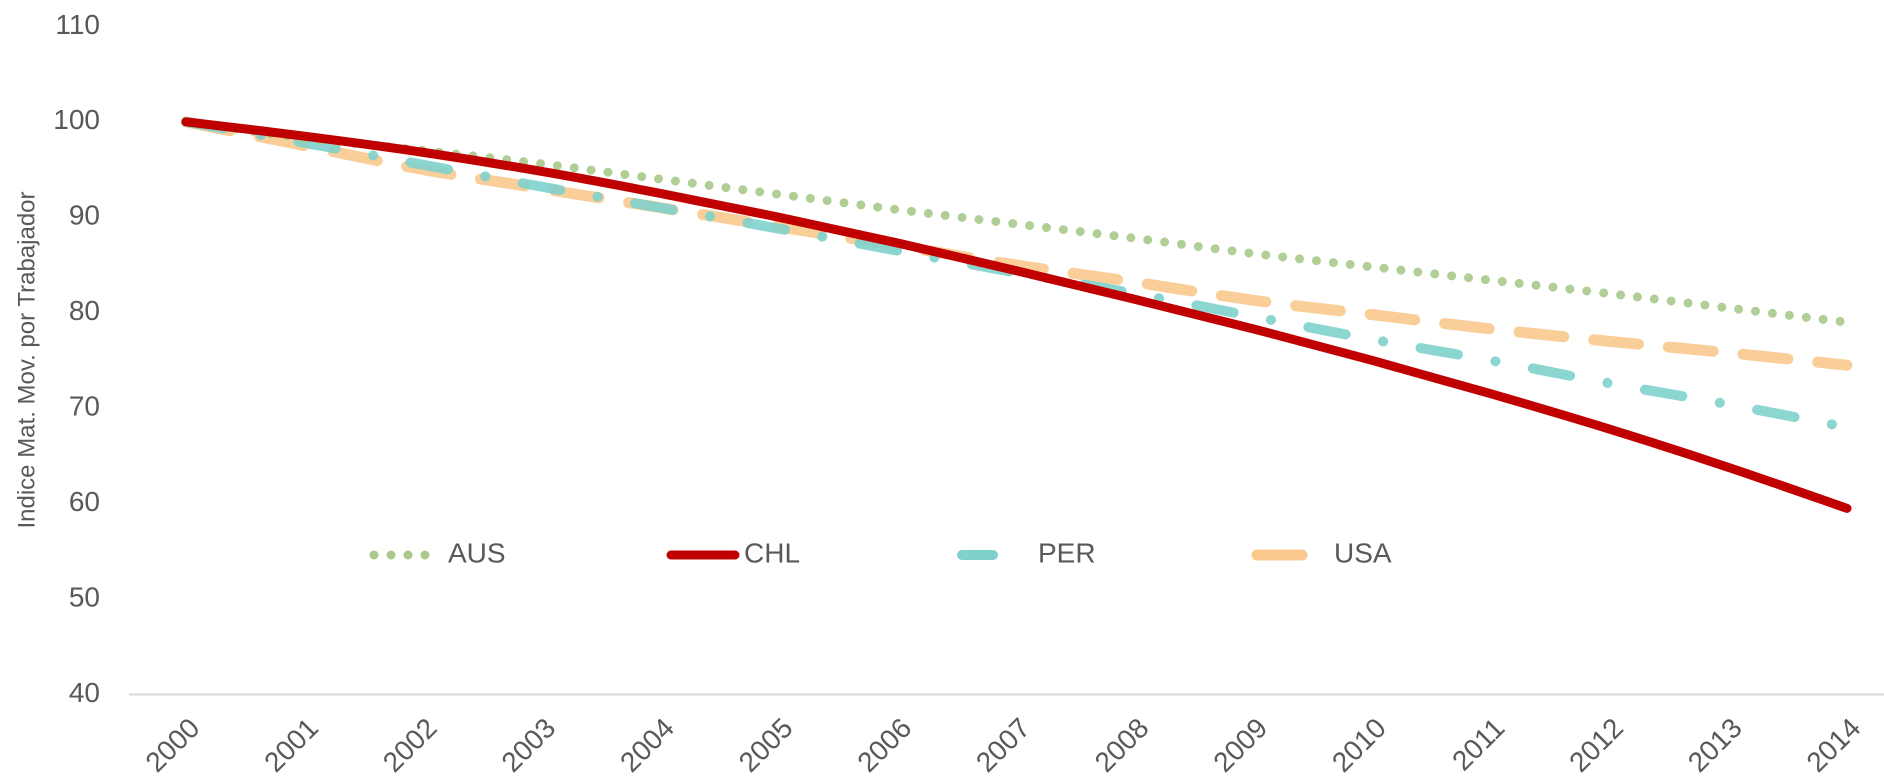 The image size is (1884, 781). Describe the element at coordinates (477, 552) in the screenshot. I see `legend-label: AUS` at that location.